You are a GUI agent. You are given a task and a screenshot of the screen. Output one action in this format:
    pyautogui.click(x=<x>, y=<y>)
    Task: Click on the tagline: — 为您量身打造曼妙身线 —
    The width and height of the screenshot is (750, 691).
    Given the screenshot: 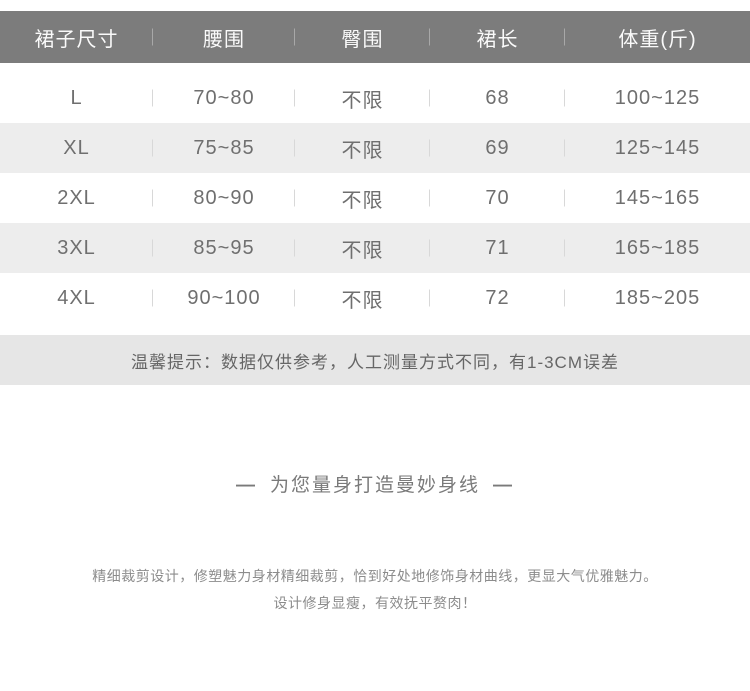 What is the action you would take?
    pyautogui.click(x=375, y=486)
    